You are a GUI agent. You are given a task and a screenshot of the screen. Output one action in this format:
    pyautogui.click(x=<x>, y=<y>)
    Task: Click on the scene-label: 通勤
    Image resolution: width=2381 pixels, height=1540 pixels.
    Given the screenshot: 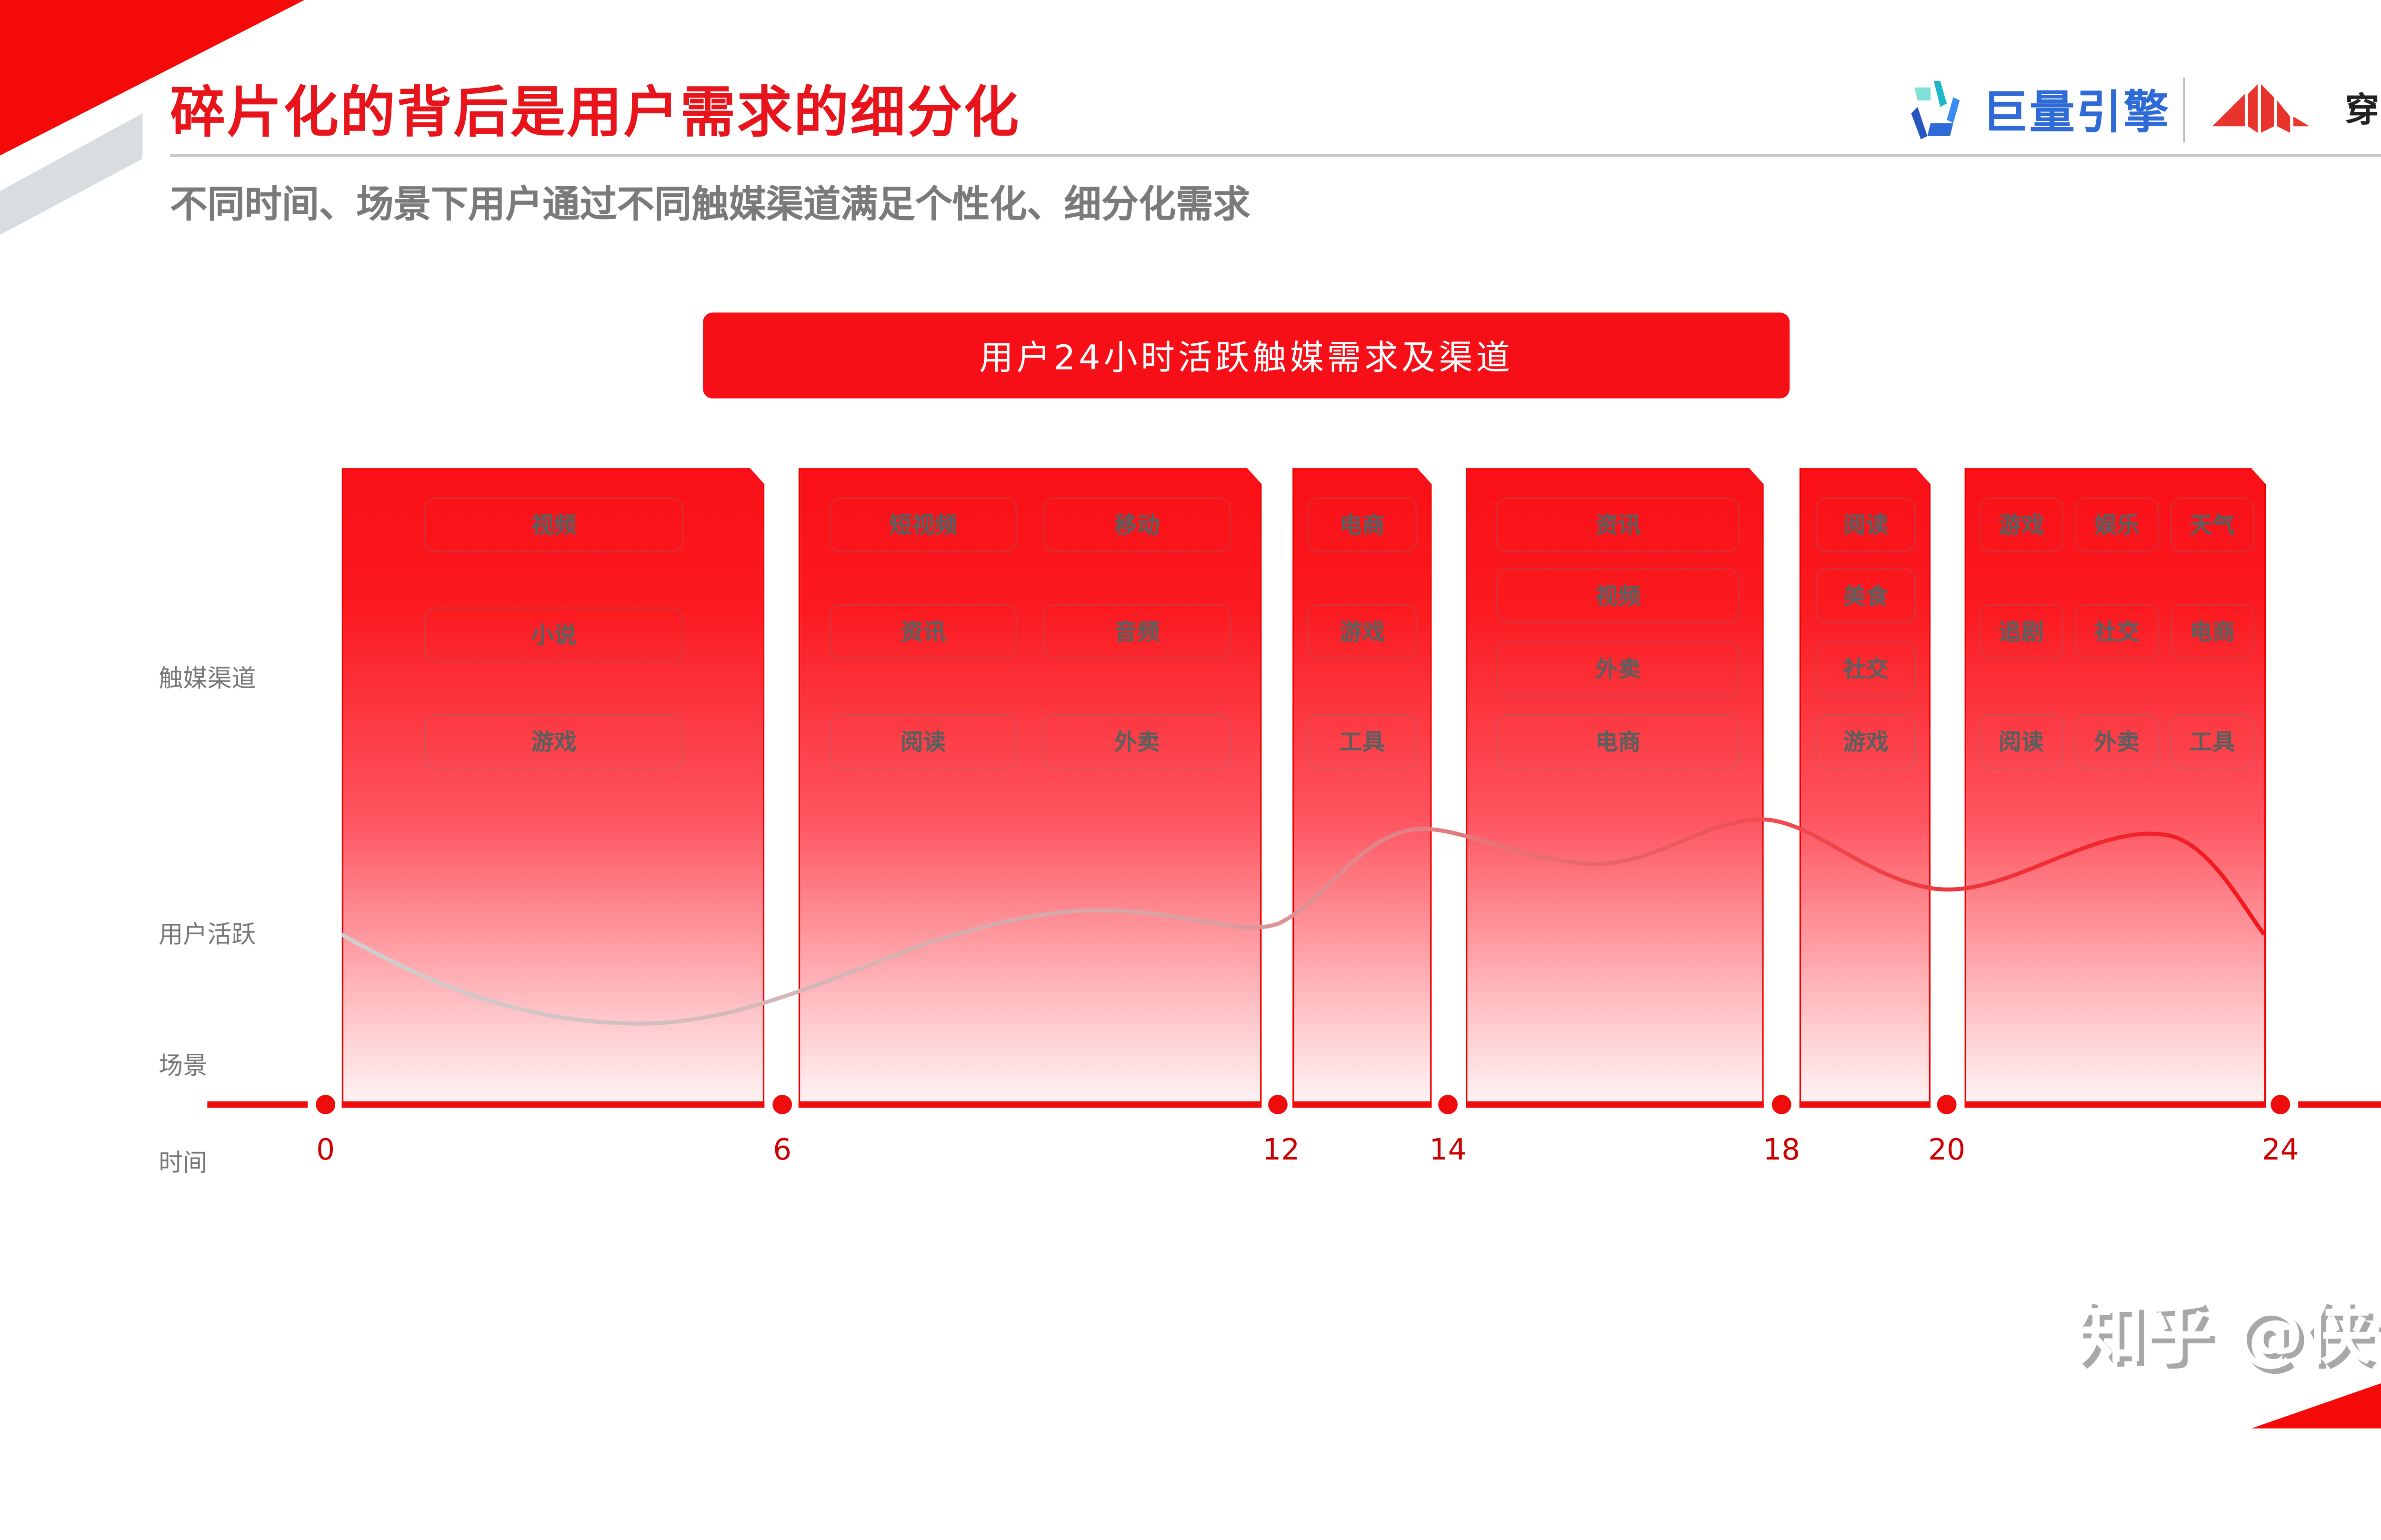 What is the action you would take?
    pyautogui.click(x=997, y=1524)
    